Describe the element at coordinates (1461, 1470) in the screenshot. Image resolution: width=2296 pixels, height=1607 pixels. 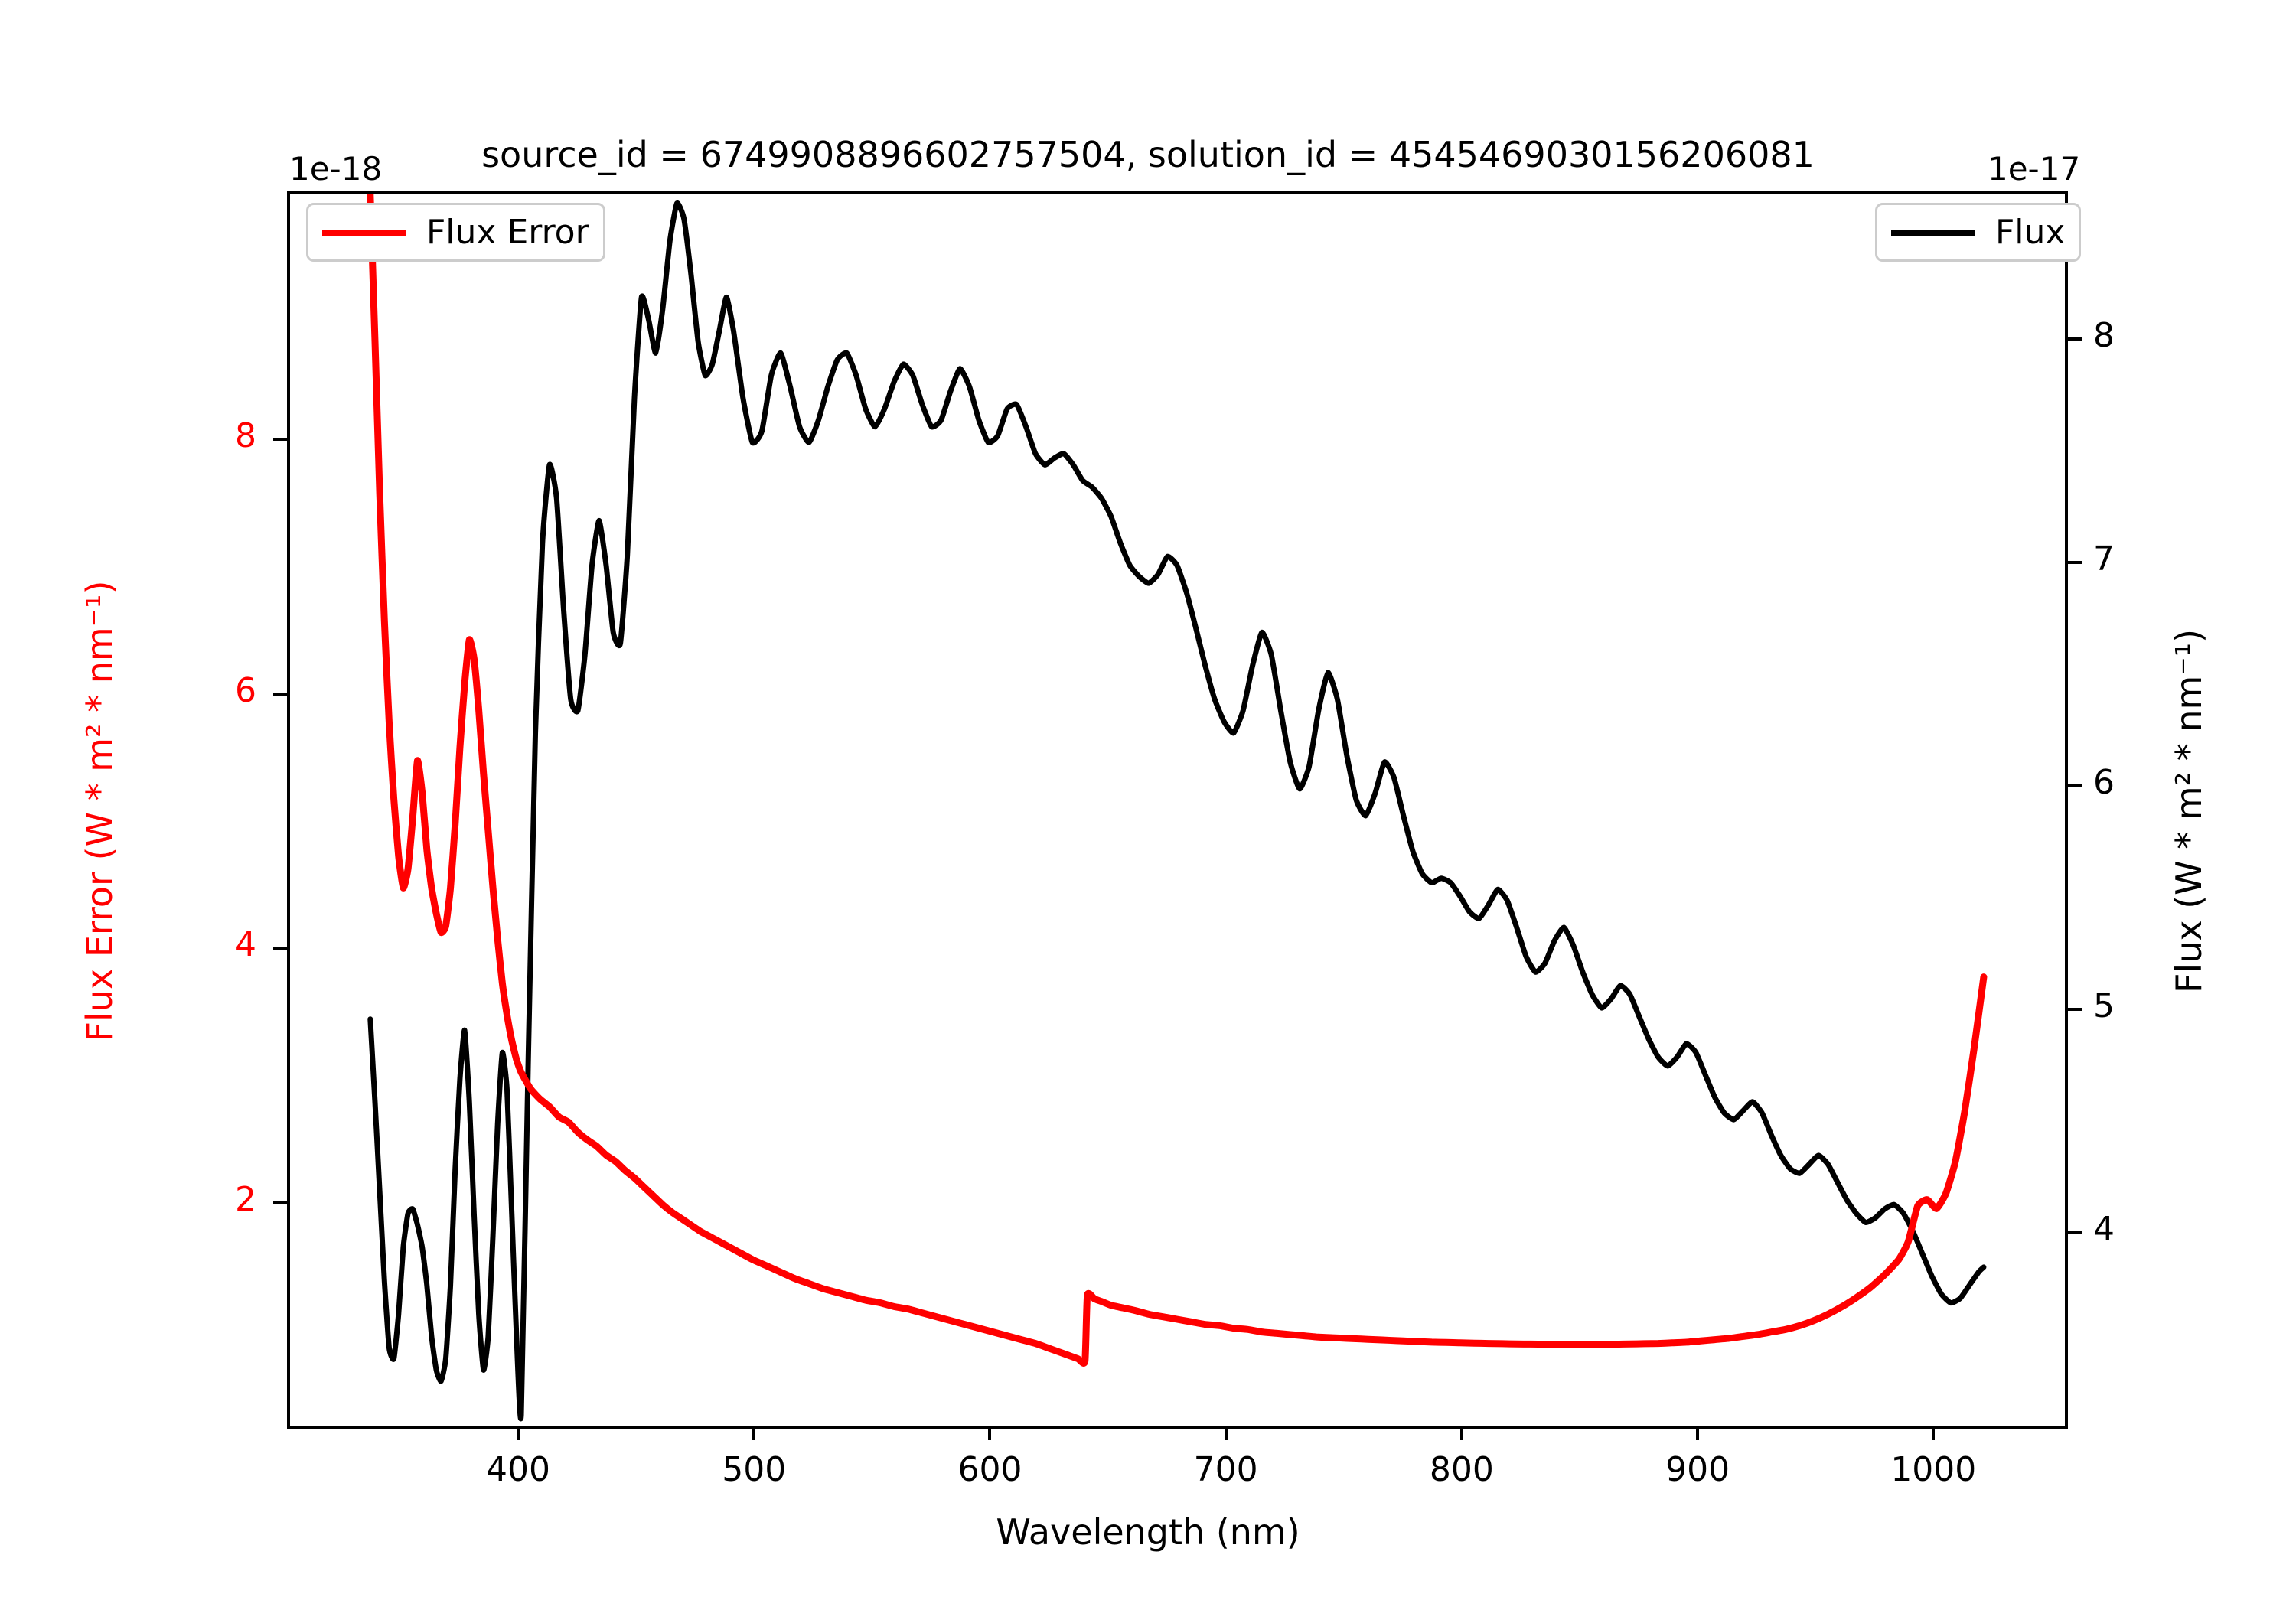
I see `x-tick-label: 800` at that location.